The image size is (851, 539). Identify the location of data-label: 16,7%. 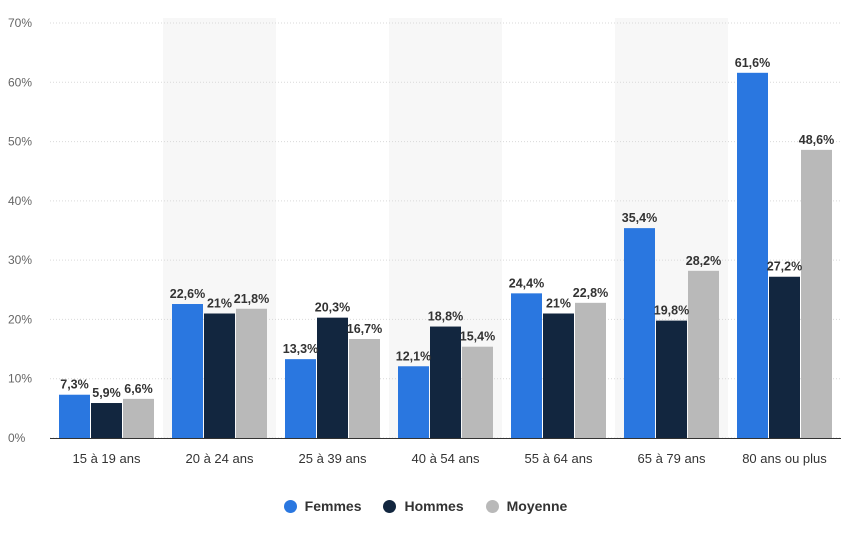
(364, 329).